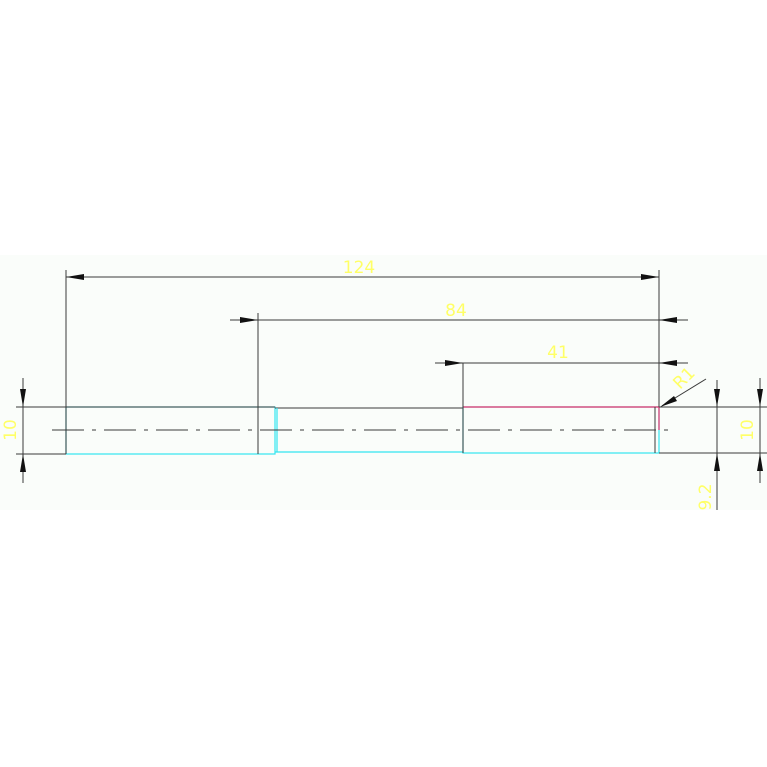 The height and width of the screenshot is (767, 767). Describe the element at coordinates (359, 268) in the screenshot. I see `dimension-label: 124` at that location.